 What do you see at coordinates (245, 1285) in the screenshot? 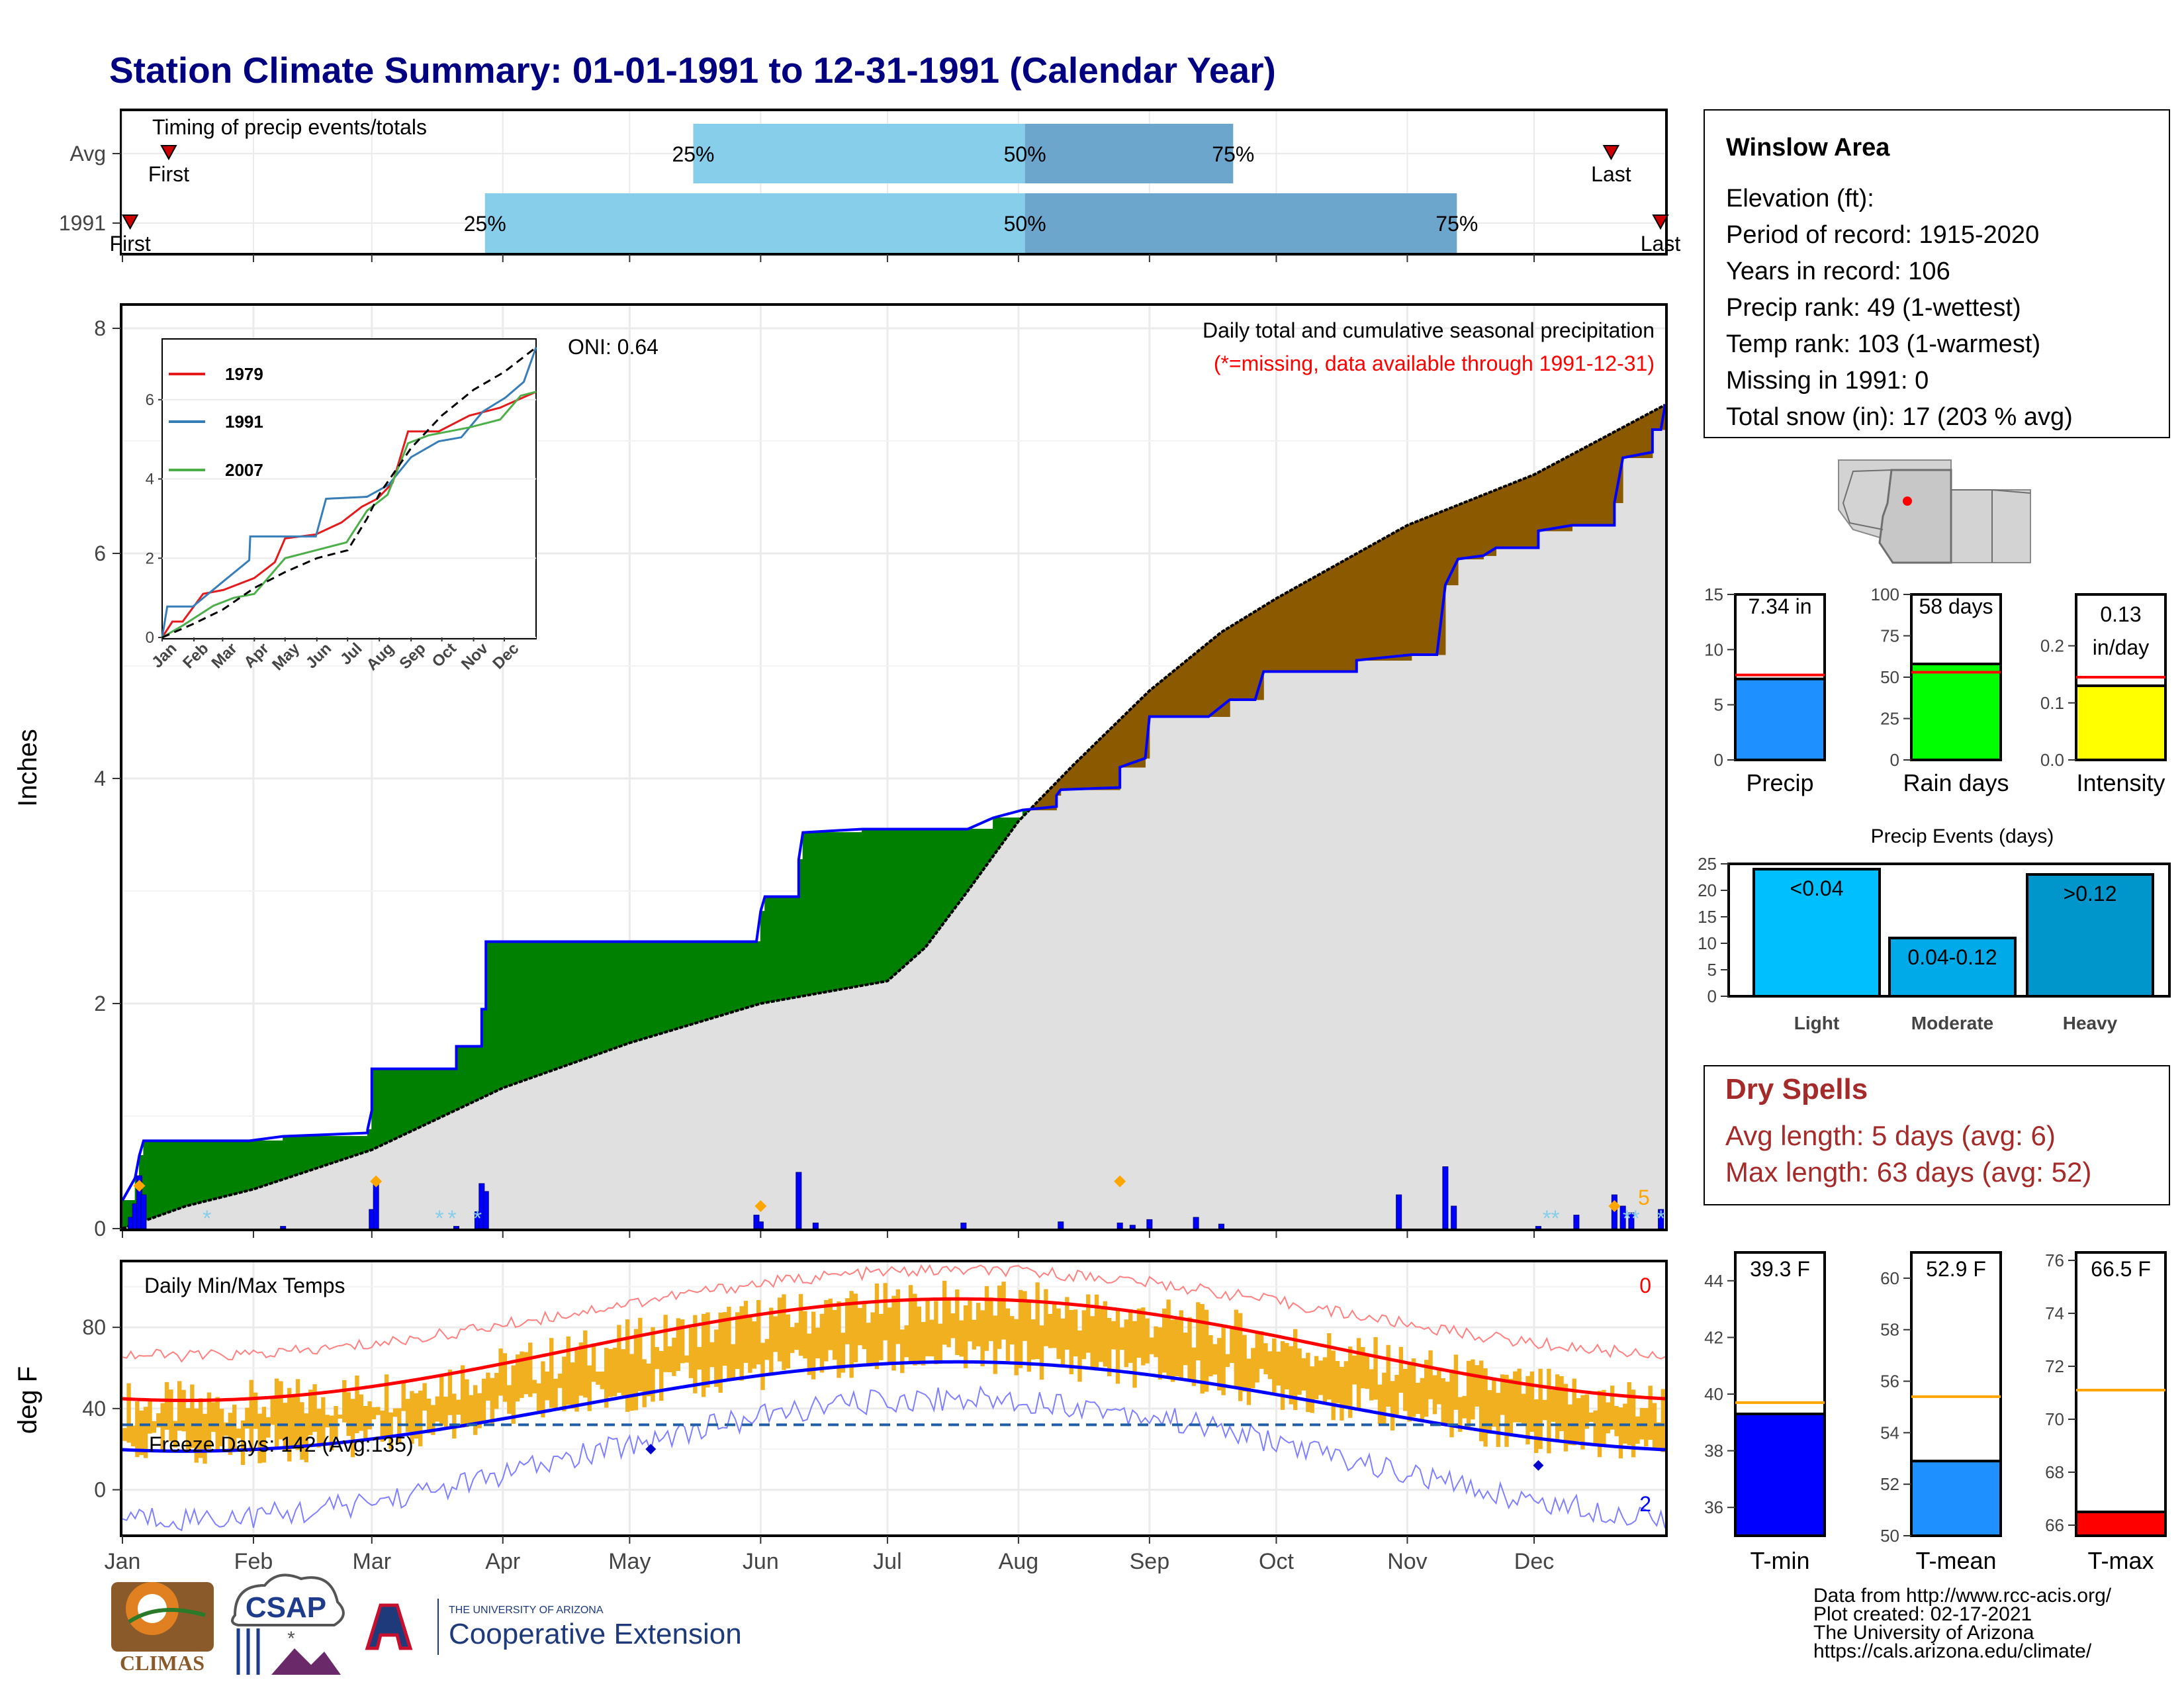
I see `temp-title: Daily Min/Max Temps` at bounding box center [245, 1285].